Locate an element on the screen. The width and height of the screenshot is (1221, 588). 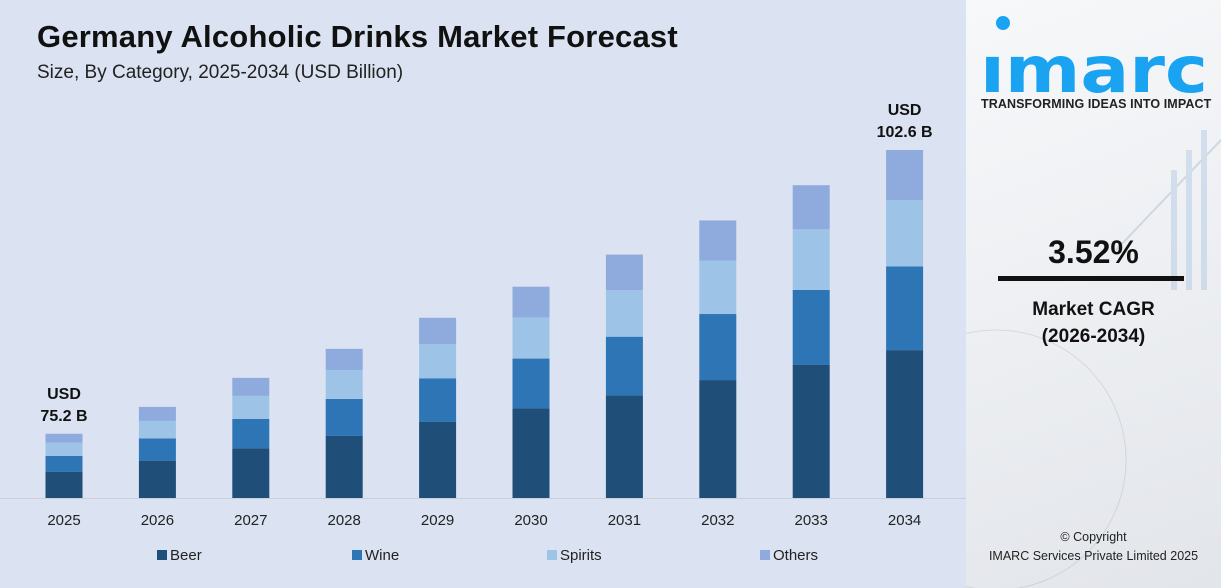
bar-segment-spirits-2026 is located at coordinates (157, 429).